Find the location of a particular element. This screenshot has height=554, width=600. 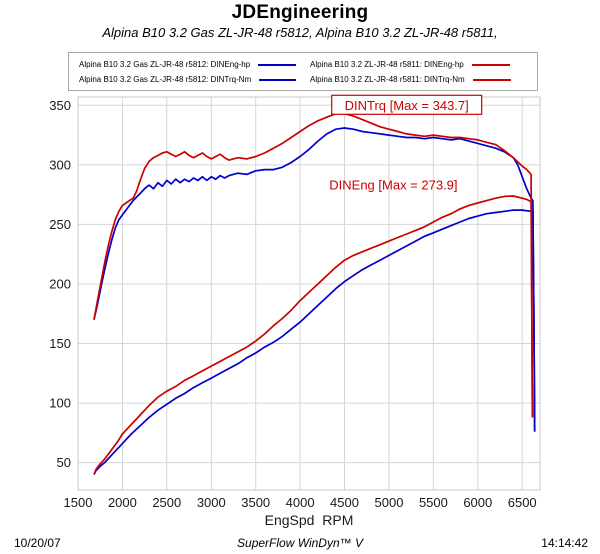

legend-item-label: Alpina B10 3.2 ZL-JR-48 r5811: DINTrq-Nm is located at coordinates (387, 79).